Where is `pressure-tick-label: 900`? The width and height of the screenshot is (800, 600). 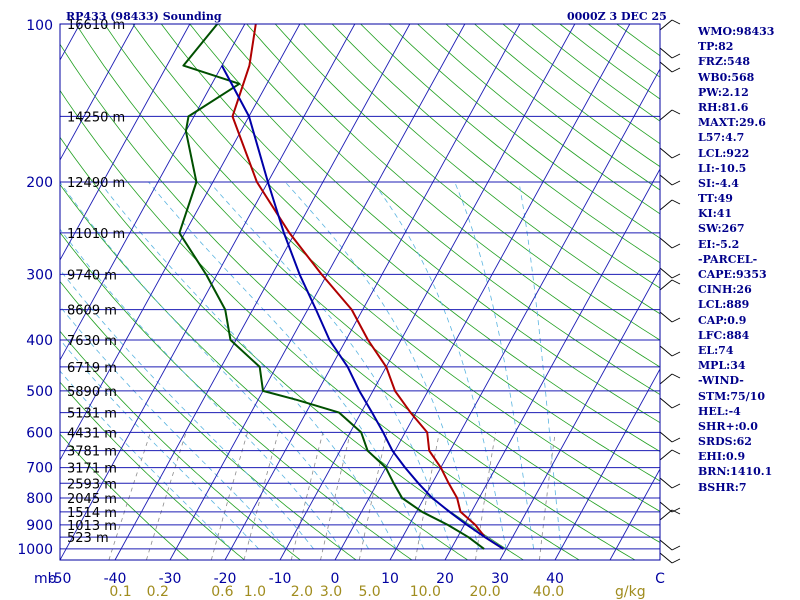
pressure-tick-label: 900 is located at coordinates (39, 526).